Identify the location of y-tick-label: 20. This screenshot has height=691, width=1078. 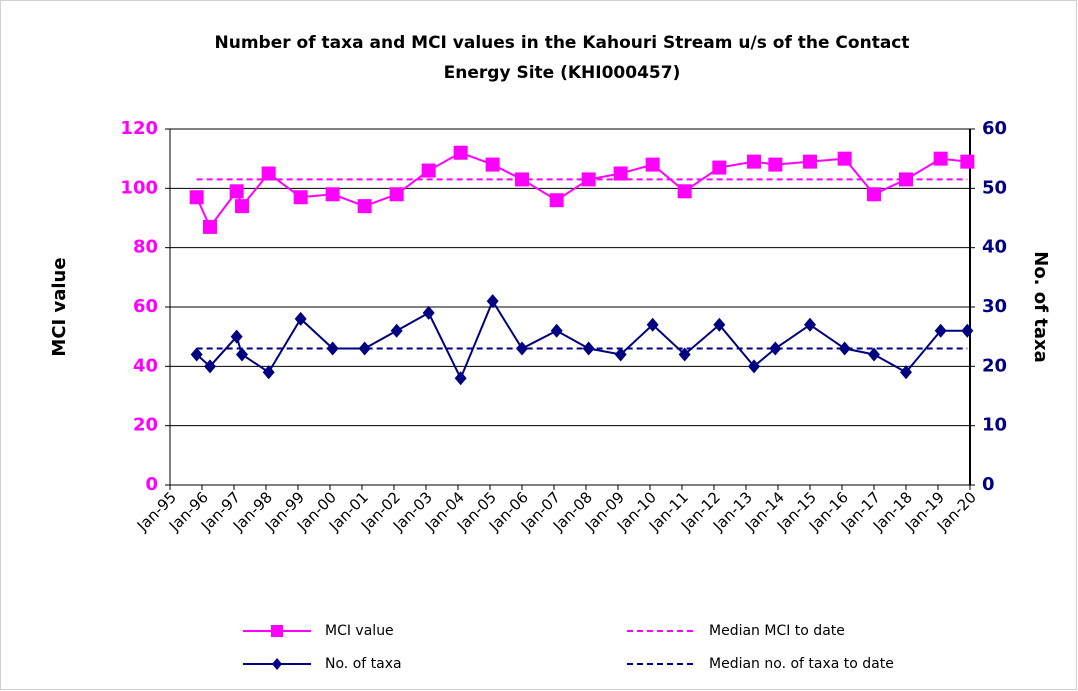
(145, 425).